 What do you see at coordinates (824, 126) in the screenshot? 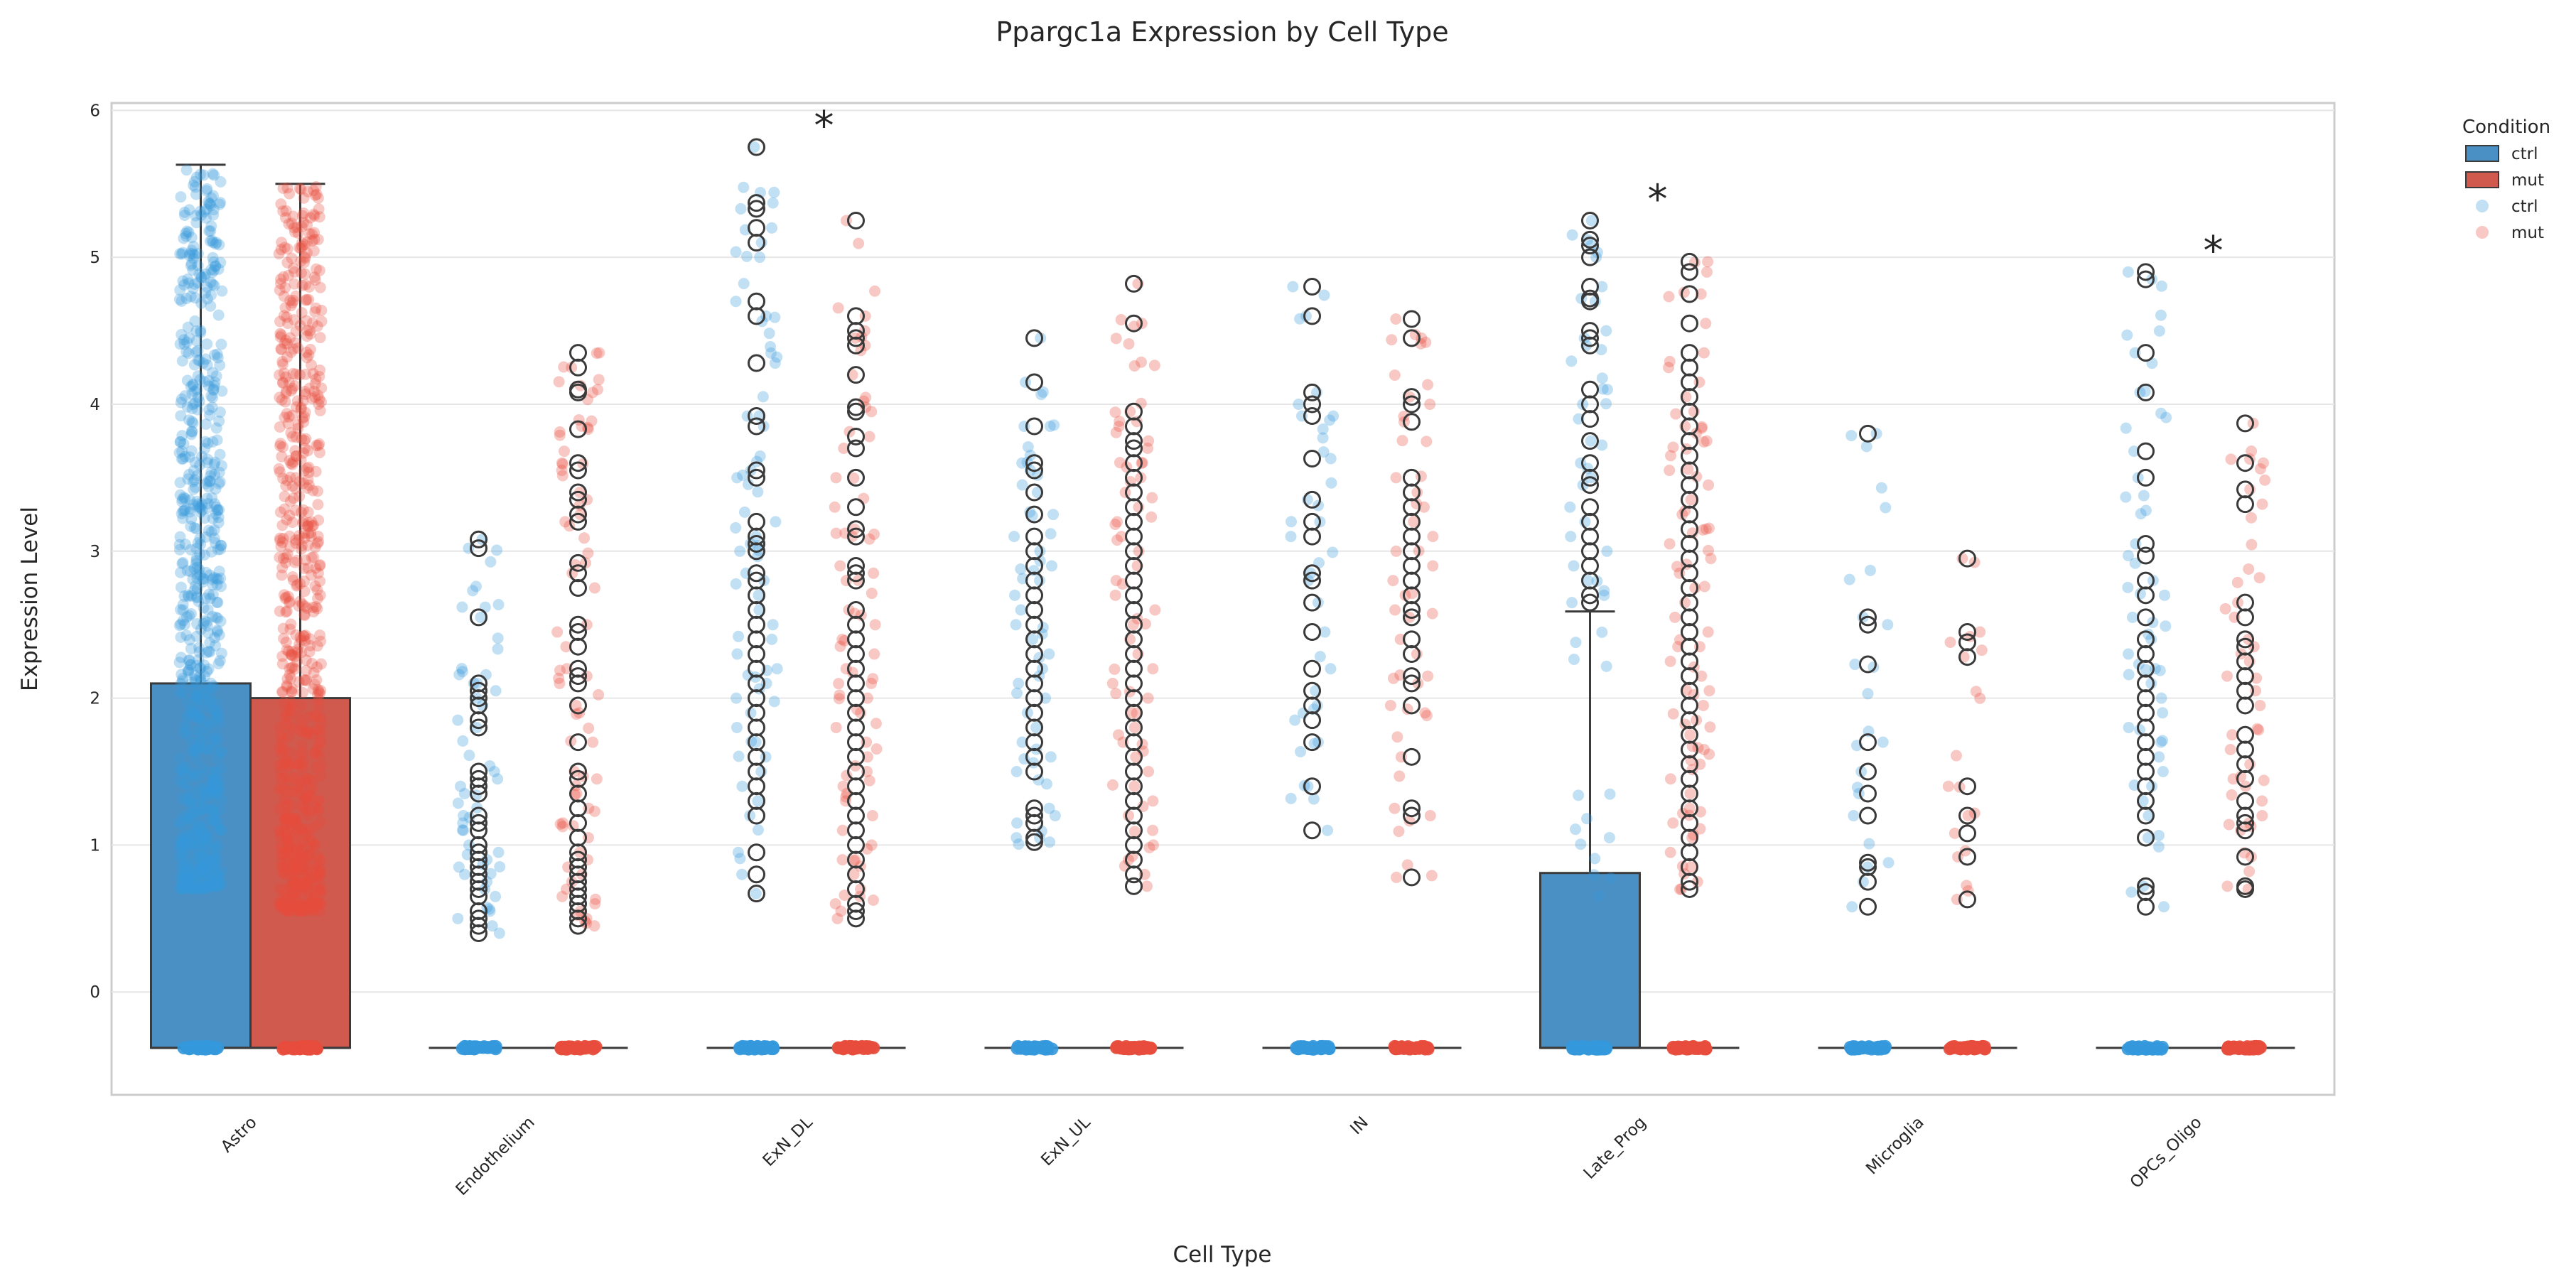
I see `significance-star: *` at bounding box center [824, 126].